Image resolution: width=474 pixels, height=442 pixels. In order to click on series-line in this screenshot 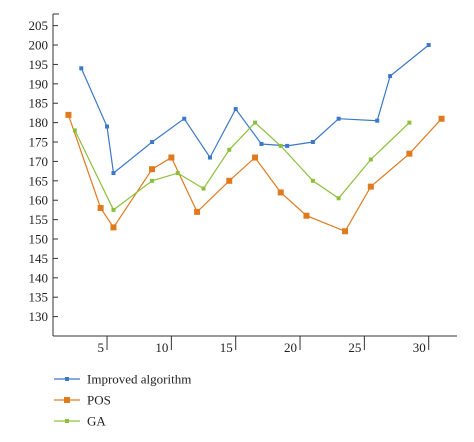, I will do `click(242, 166)`.